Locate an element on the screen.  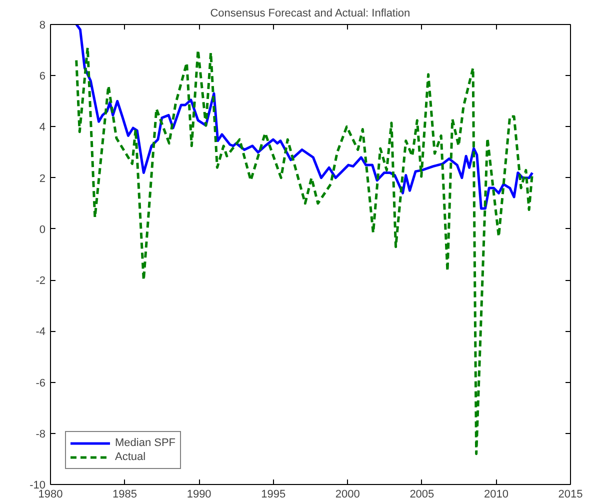
y-tick-label: 8 is located at coordinates (42, 26).